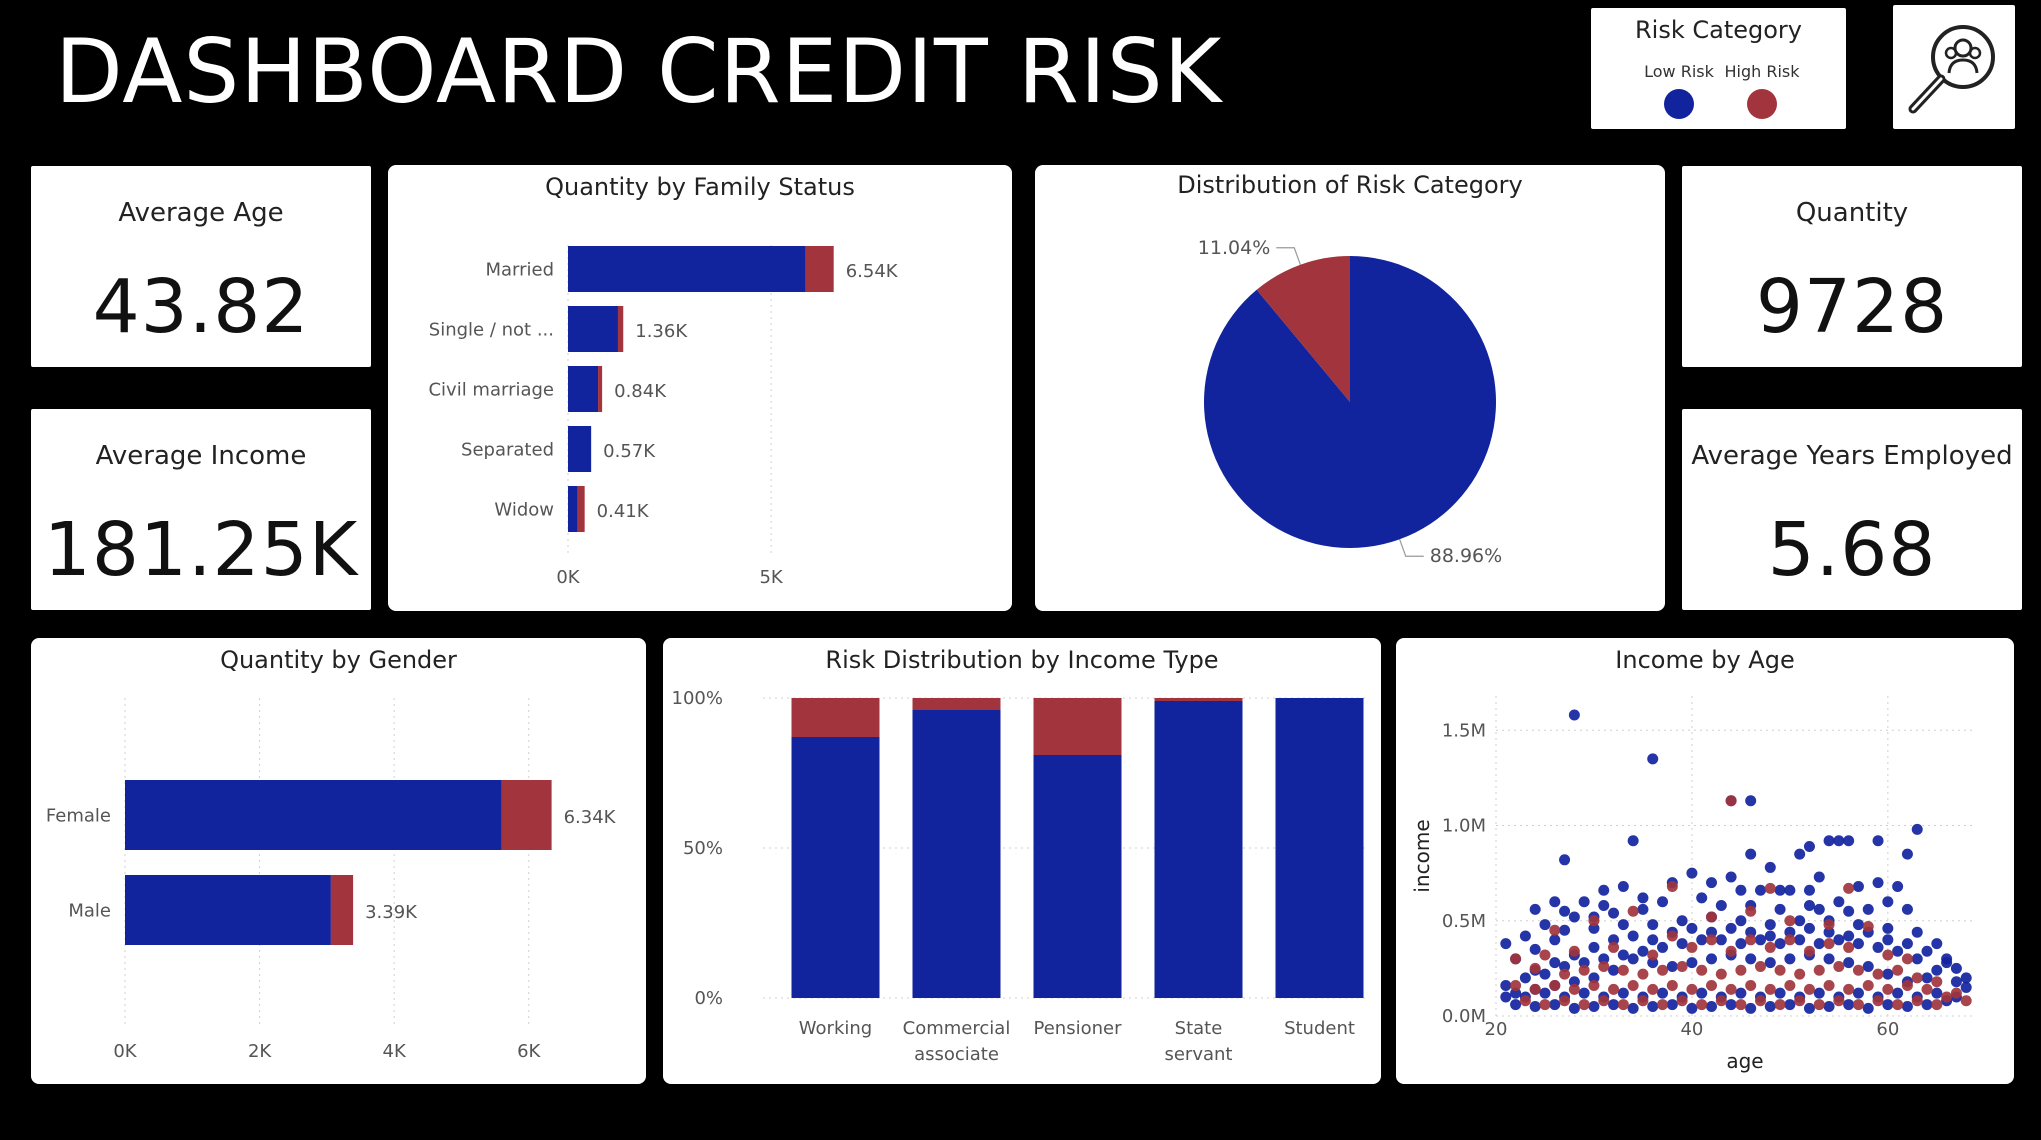 The width and height of the screenshot is (2041, 1140). What do you see at coordinates (201, 509) in the screenshot?
I see `kpi-card-average-income: Average Income 181.25K` at bounding box center [201, 509].